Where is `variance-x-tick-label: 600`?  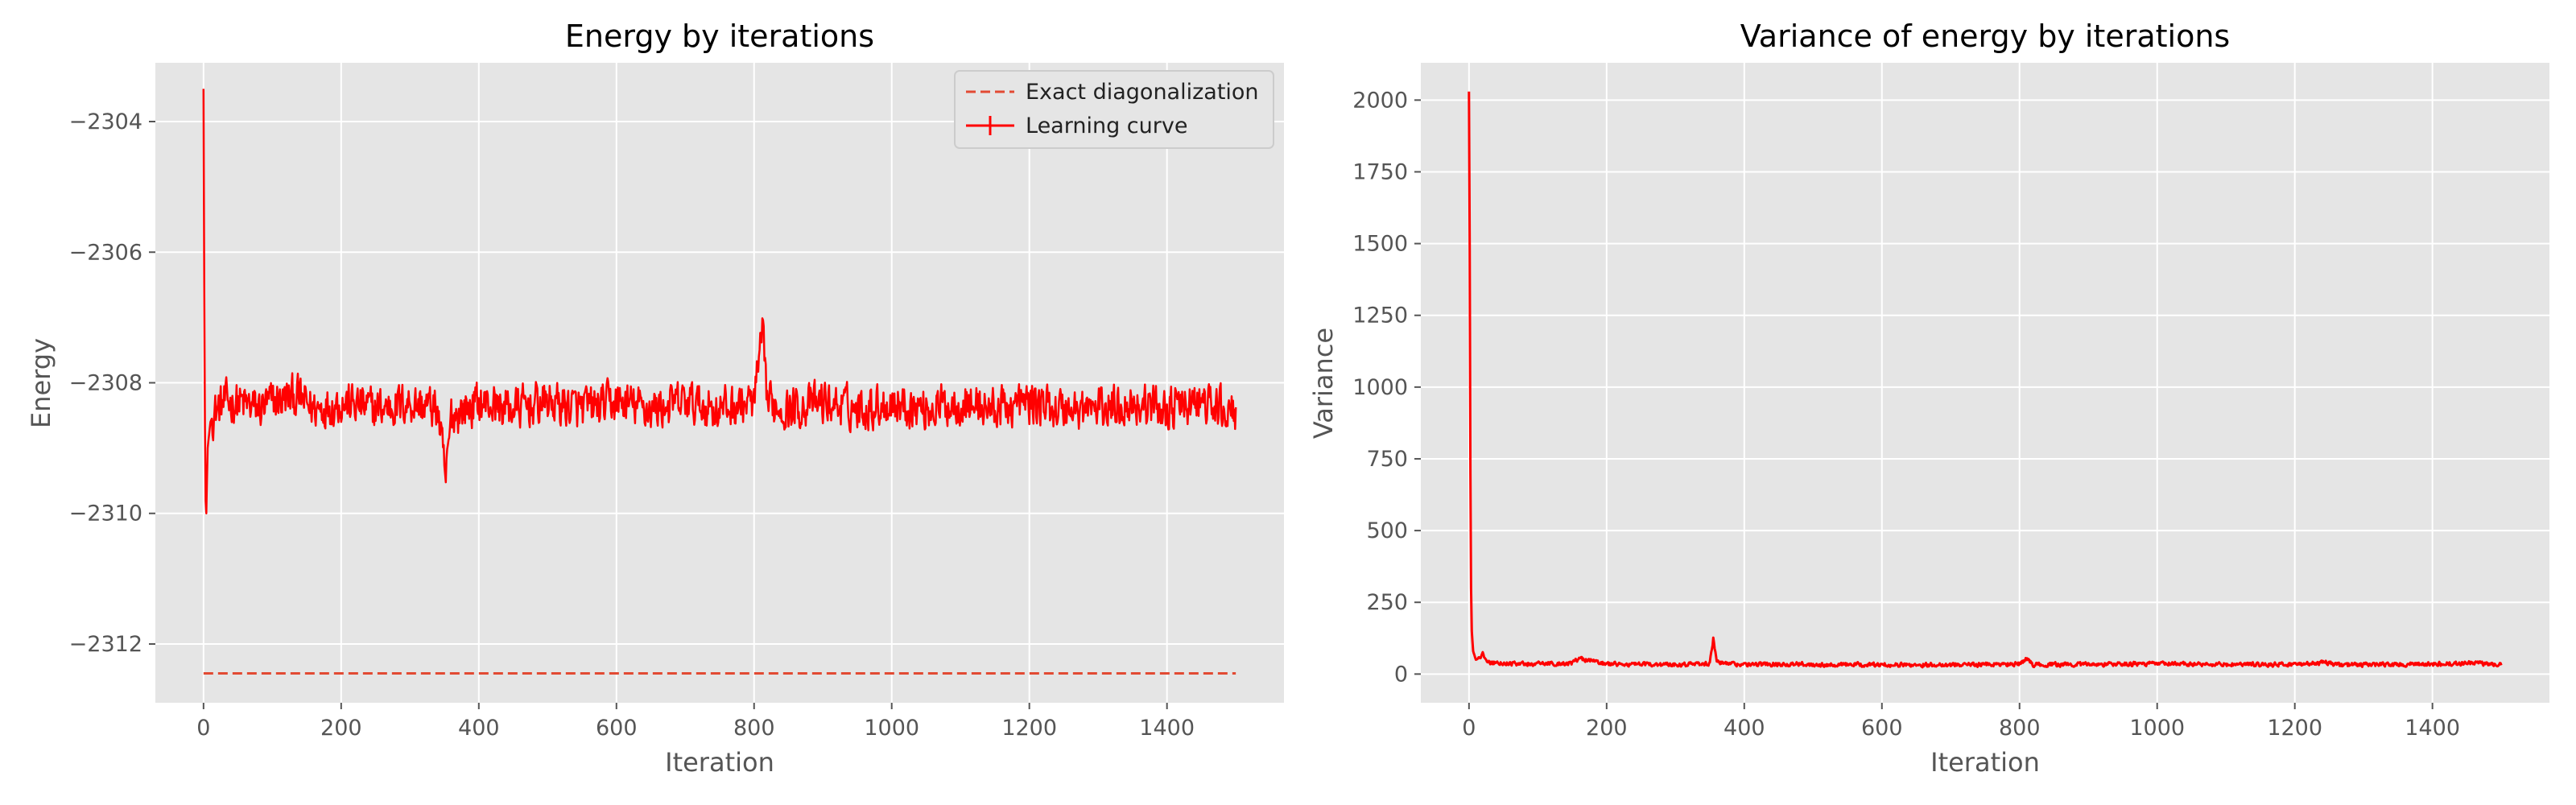
variance-x-tick-label: 600 is located at coordinates (1882, 728).